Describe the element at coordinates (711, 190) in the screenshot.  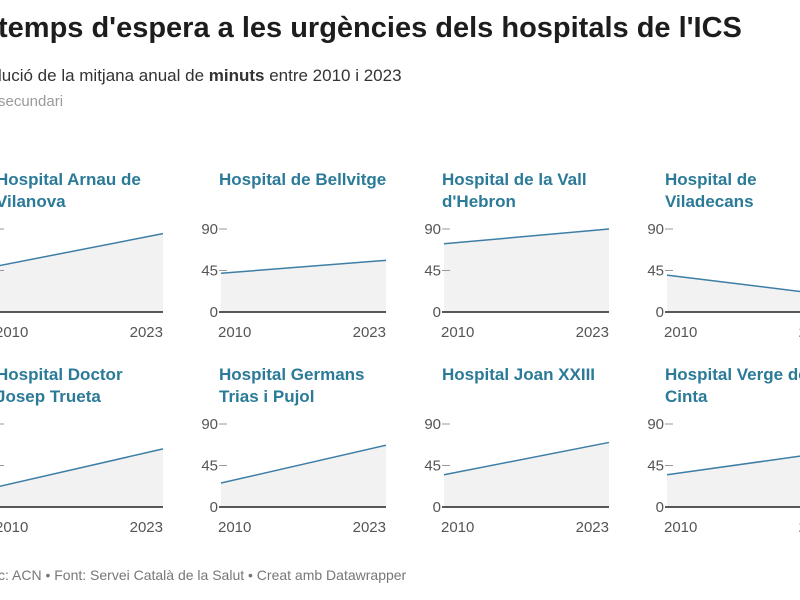
I see `panel-title: Hospital de Viladecans` at that location.